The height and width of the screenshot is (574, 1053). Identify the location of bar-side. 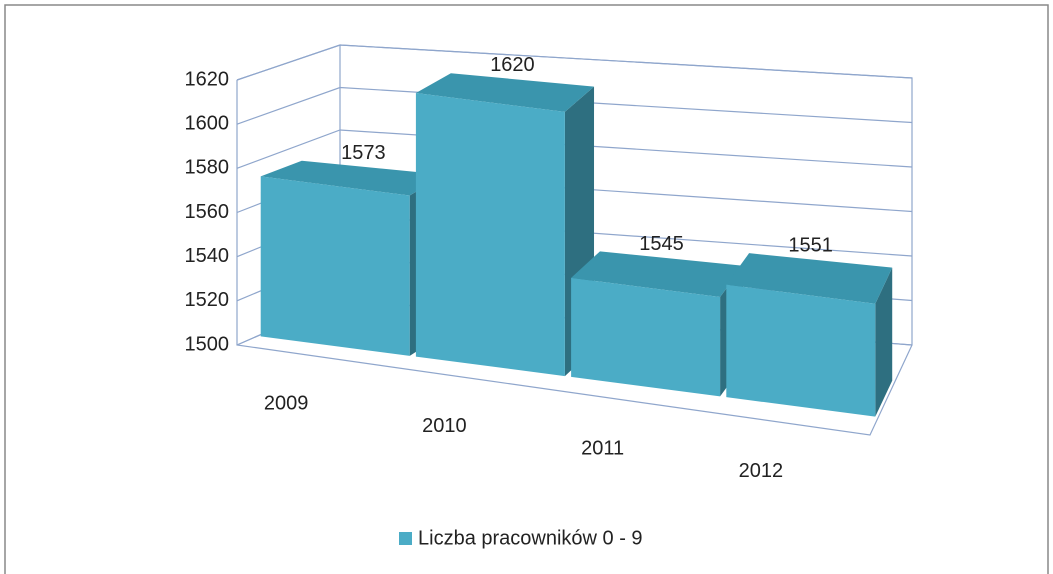
(884, 342).